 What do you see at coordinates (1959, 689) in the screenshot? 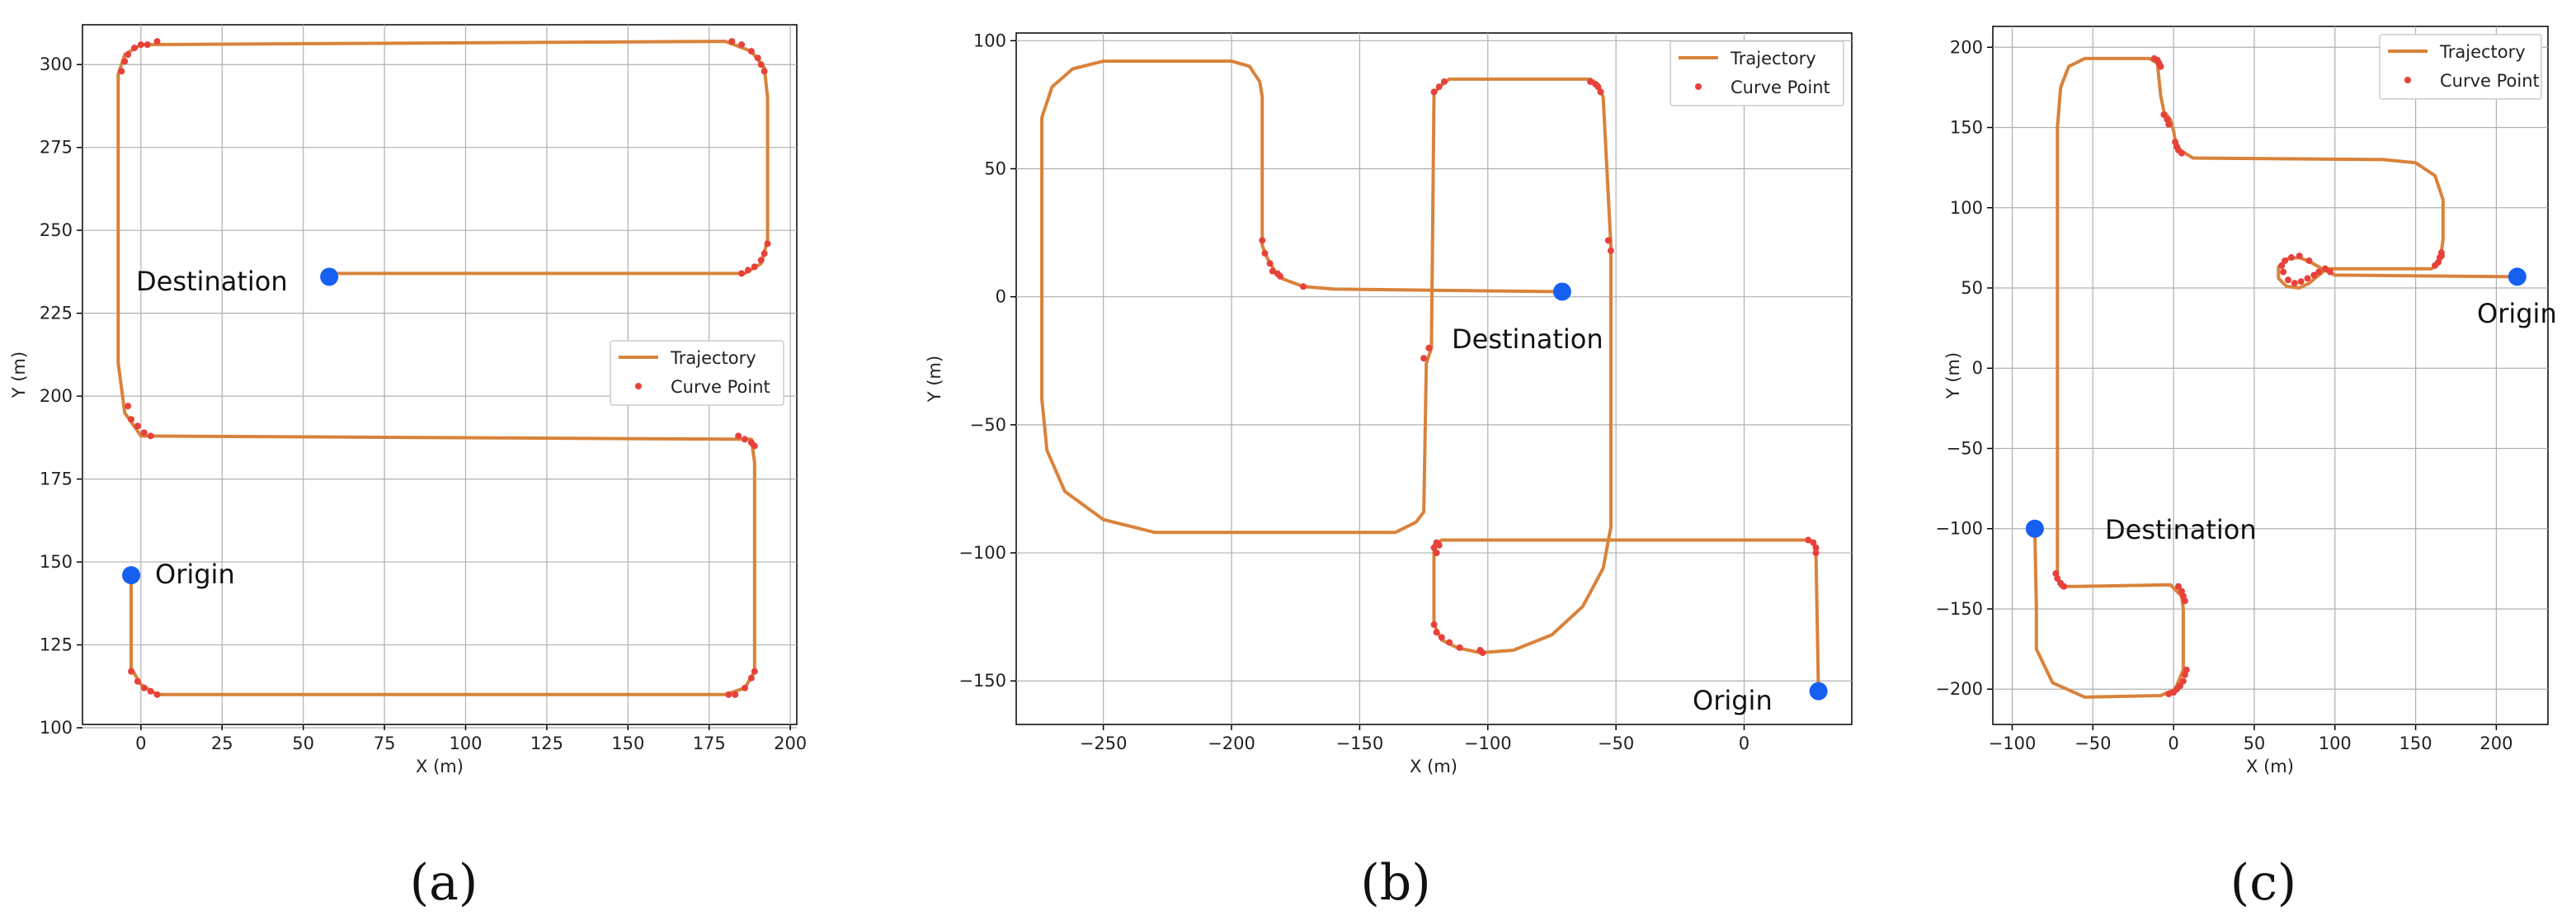
I see `y-tick-label: −200` at bounding box center [1959, 689].